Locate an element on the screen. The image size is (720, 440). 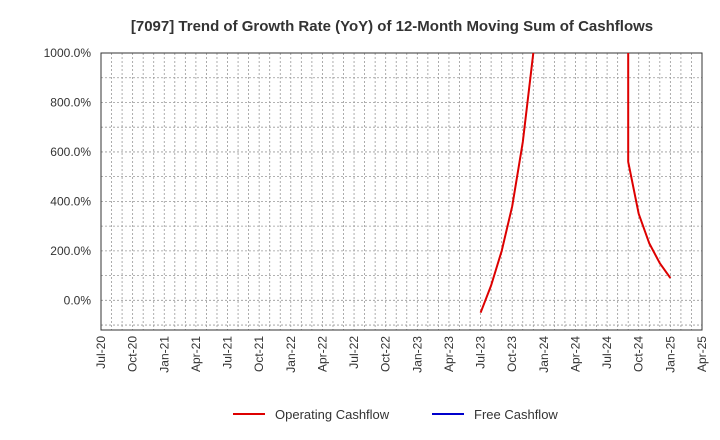
legend-label: Operating Cashflow is located at coordinates (332, 414).